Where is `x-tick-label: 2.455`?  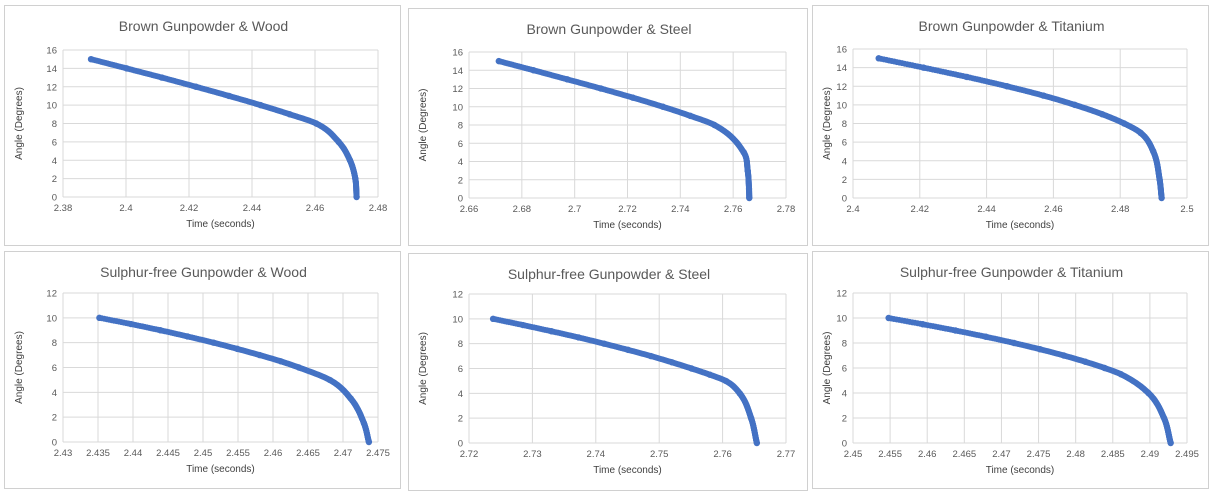 x-tick-label: 2.455 is located at coordinates (890, 454).